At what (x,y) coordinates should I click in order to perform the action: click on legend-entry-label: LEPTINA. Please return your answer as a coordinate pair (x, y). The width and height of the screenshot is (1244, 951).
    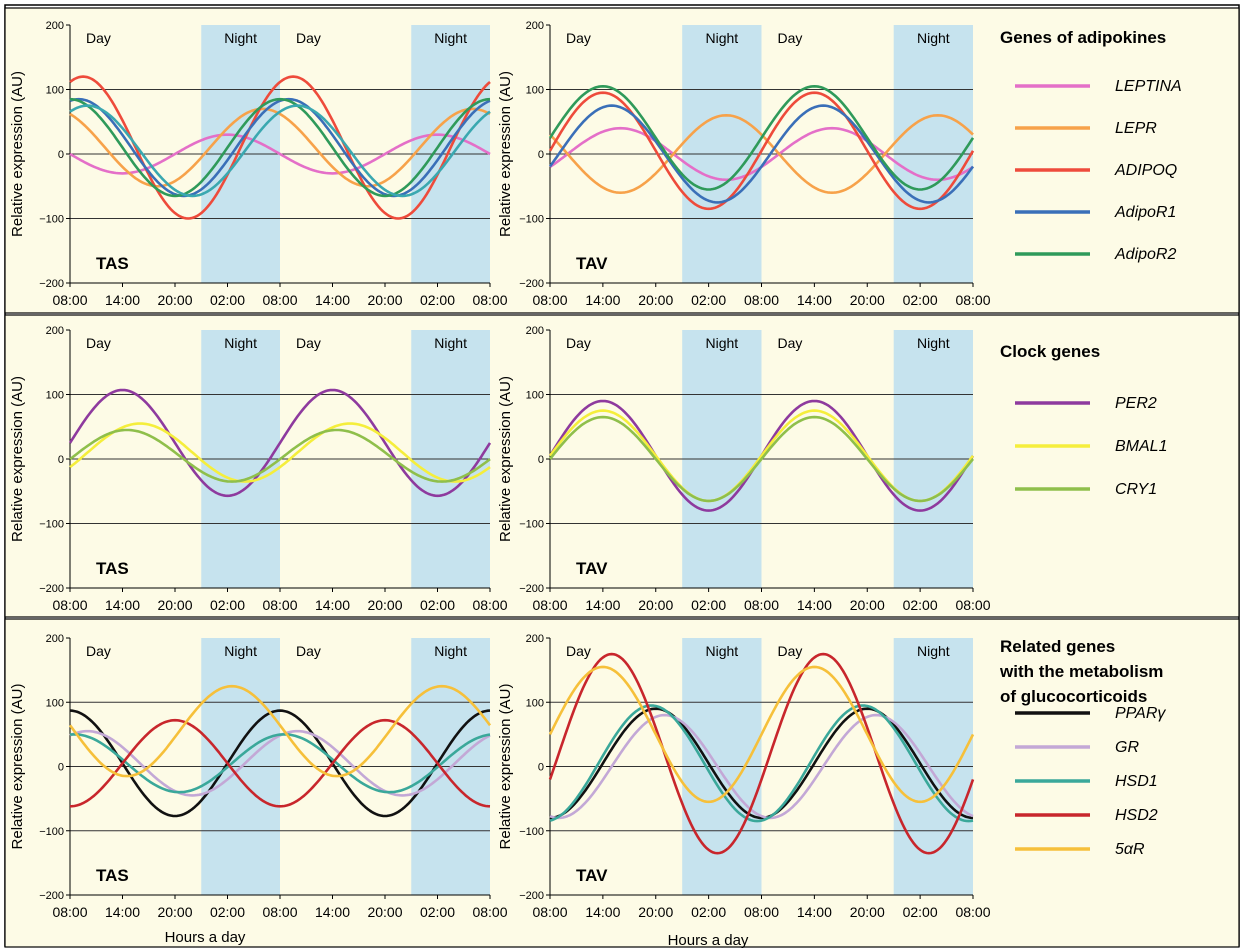
    Looking at the image, I should click on (1148, 86).